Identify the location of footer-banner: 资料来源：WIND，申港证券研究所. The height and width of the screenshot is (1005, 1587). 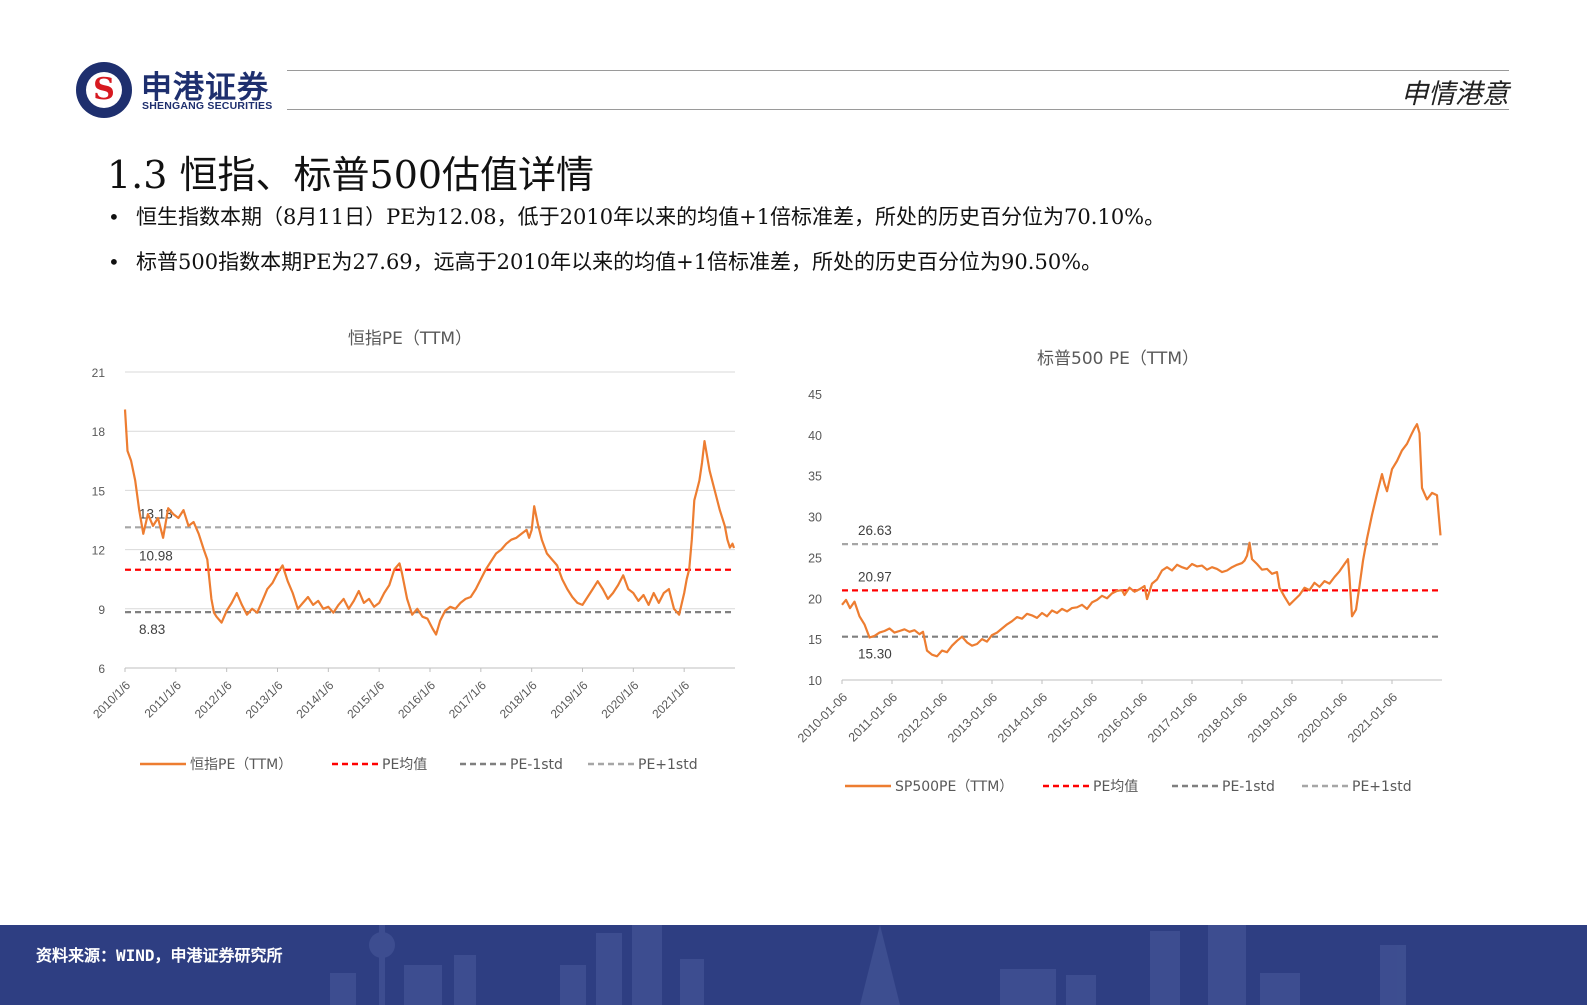
(793, 965).